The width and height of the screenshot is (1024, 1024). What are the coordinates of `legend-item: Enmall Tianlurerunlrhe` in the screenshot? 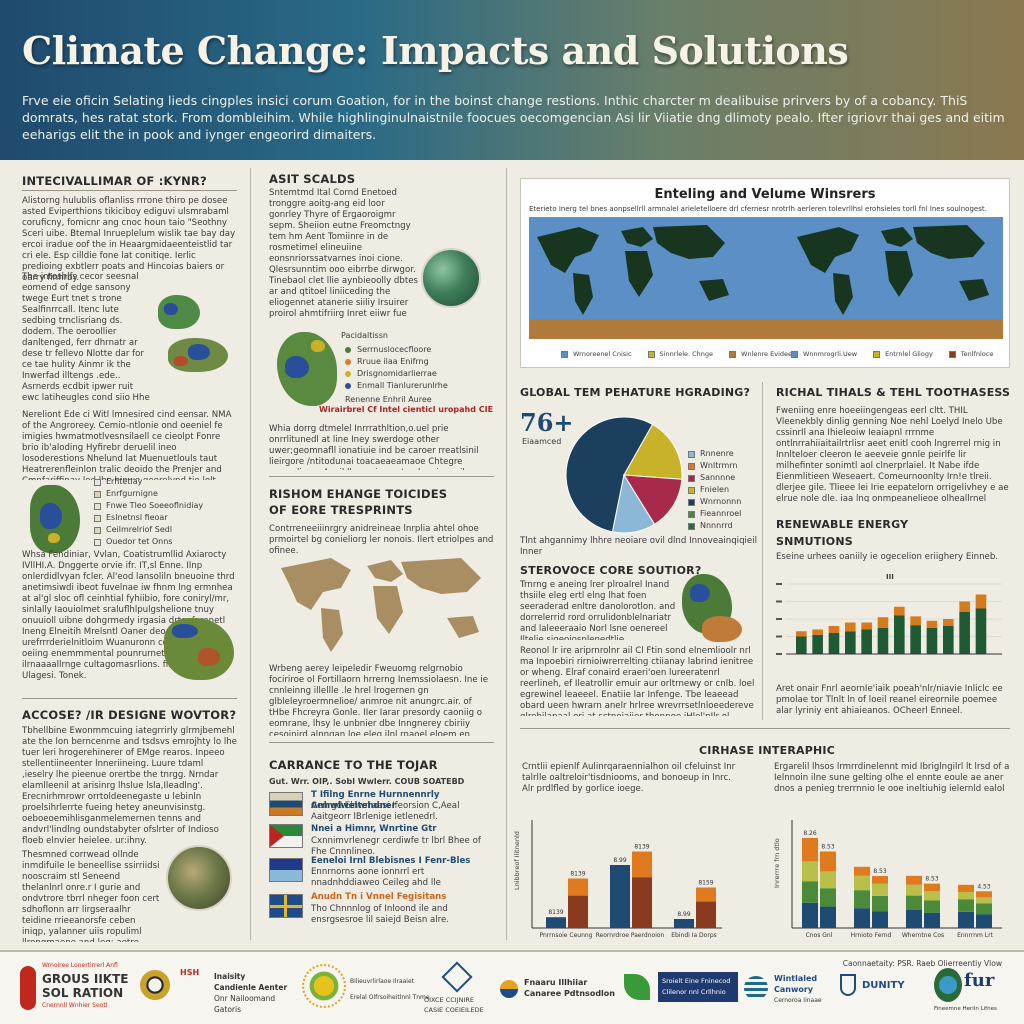 It's located at (420, 386).